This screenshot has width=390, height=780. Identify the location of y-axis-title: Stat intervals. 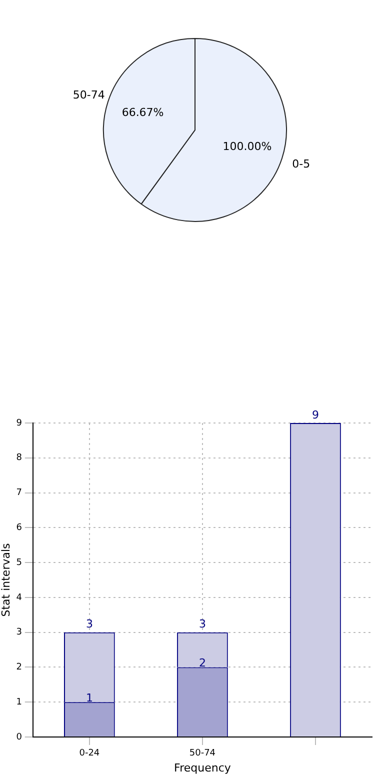
(6, 579).